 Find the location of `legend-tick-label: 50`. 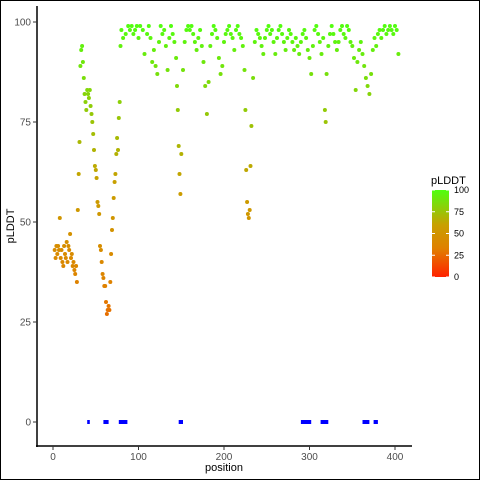

legend-tick-label: 50 is located at coordinates (459, 234).